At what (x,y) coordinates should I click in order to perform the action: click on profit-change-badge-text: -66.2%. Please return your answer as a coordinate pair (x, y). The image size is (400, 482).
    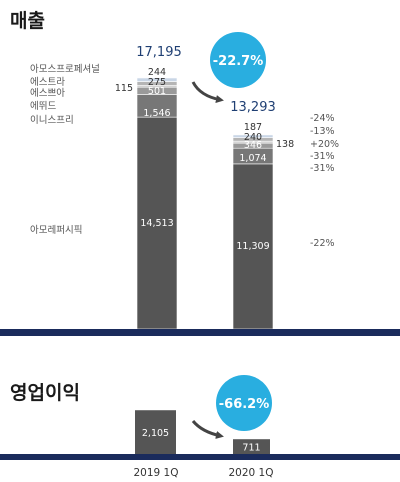
    Looking at the image, I should click on (244, 404).